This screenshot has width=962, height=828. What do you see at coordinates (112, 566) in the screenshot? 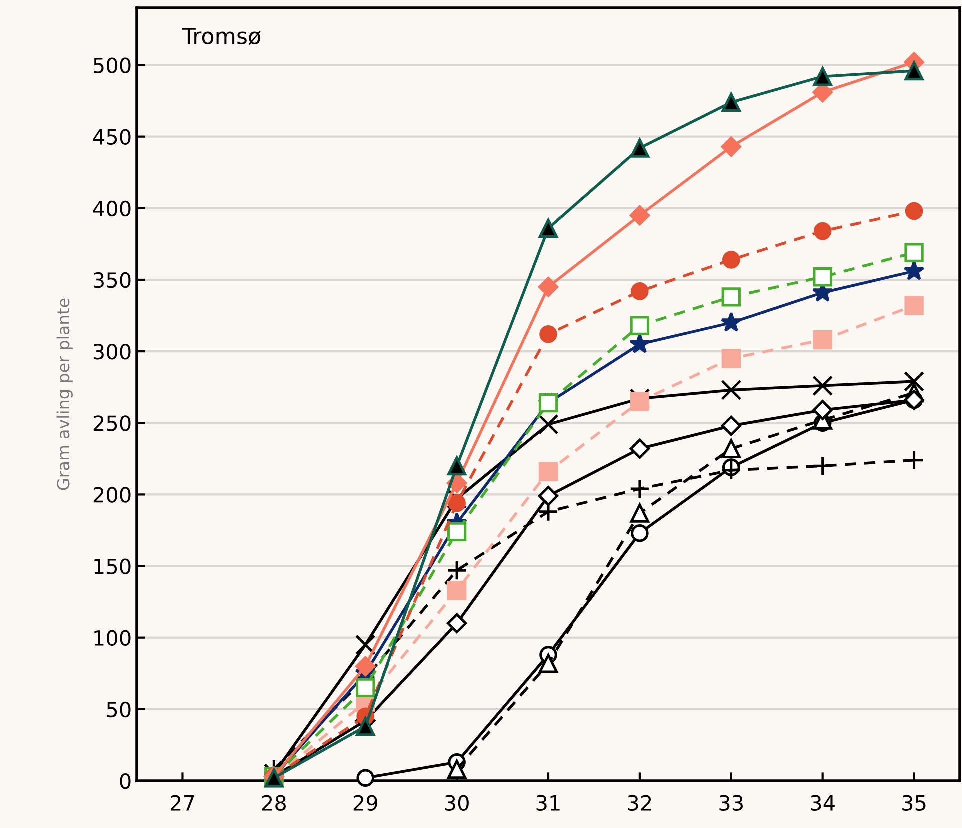
I see `y-tick-label: 150` at bounding box center [112, 566].